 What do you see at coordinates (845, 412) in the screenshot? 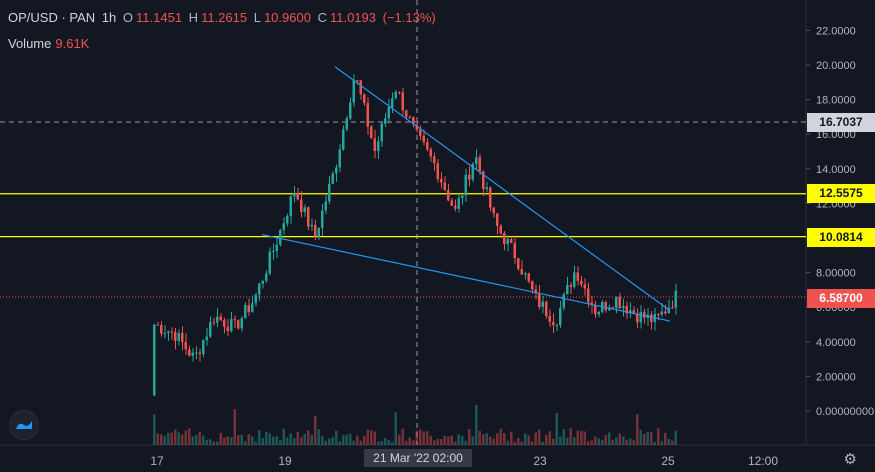
I see `price-tick-label: 0.00000000` at bounding box center [845, 412].